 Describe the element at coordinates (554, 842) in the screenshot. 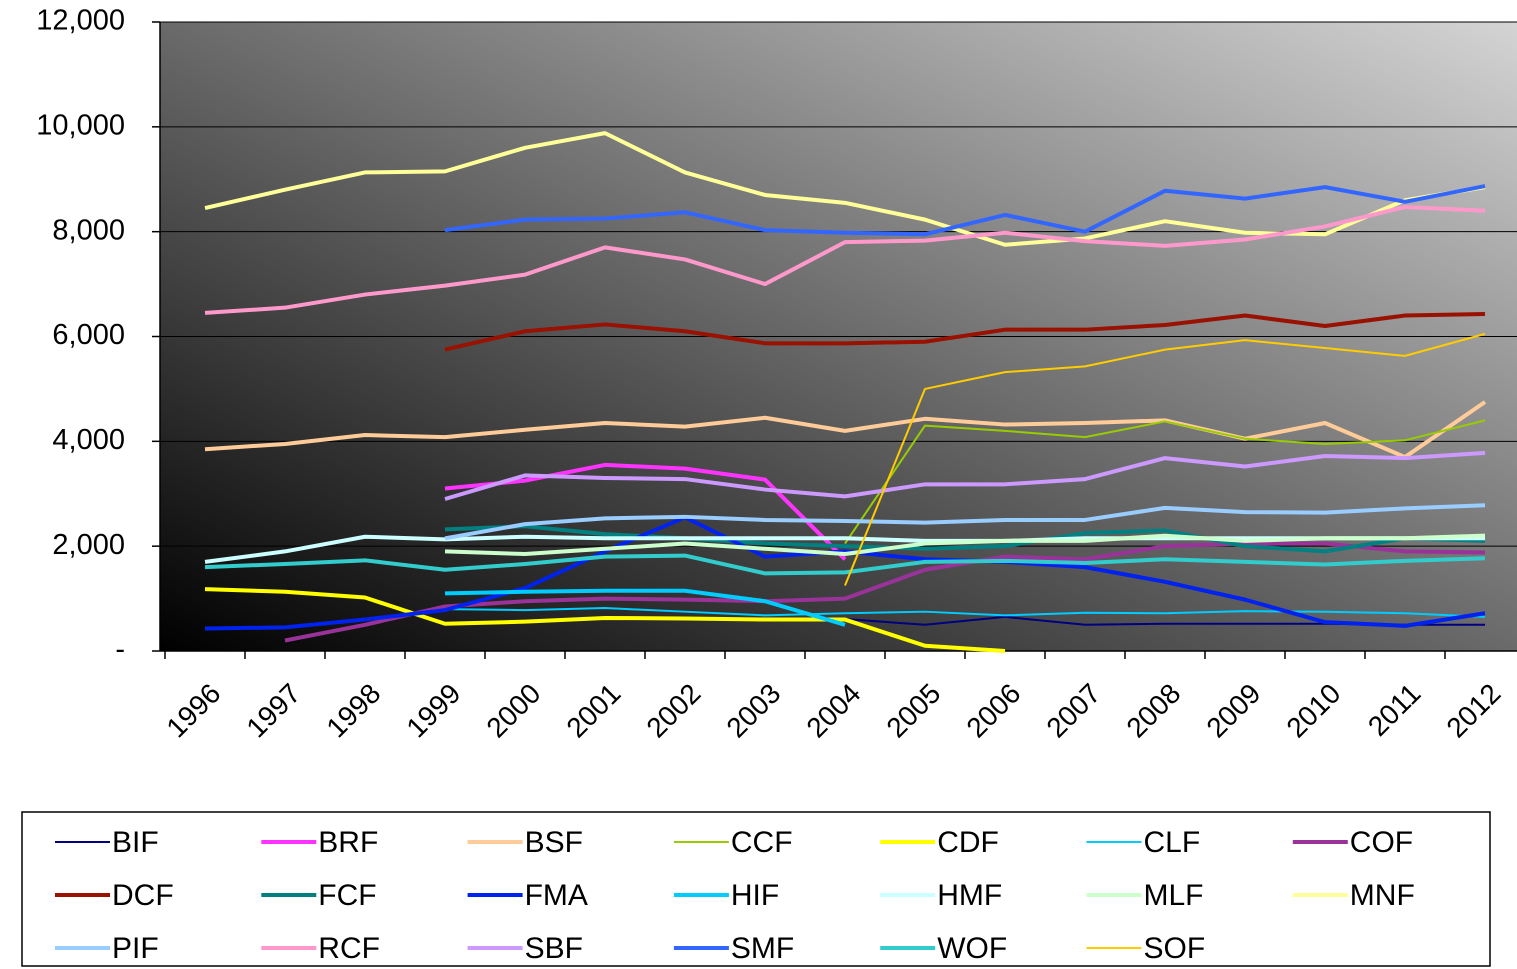

I see `legend-label: BSF` at that location.